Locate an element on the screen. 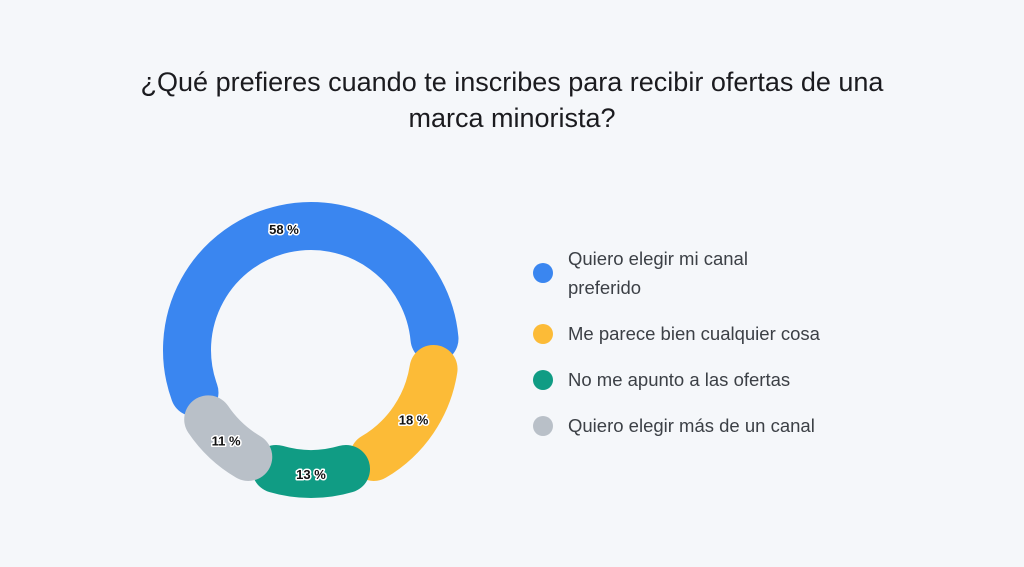 The width and height of the screenshot is (1024, 567). legend-swatch-gray is located at coordinates (543, 426).